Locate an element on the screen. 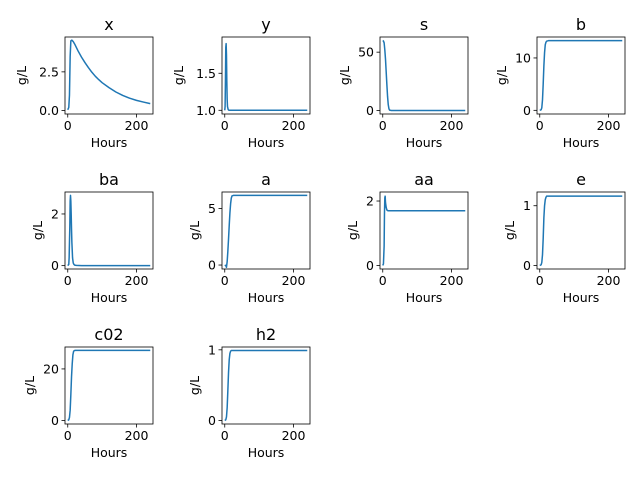 The height and width of the screenshot is (480, 640). subplot-s: 0 200 0 50 s Hours g/L is located at coordinates (403, 82).